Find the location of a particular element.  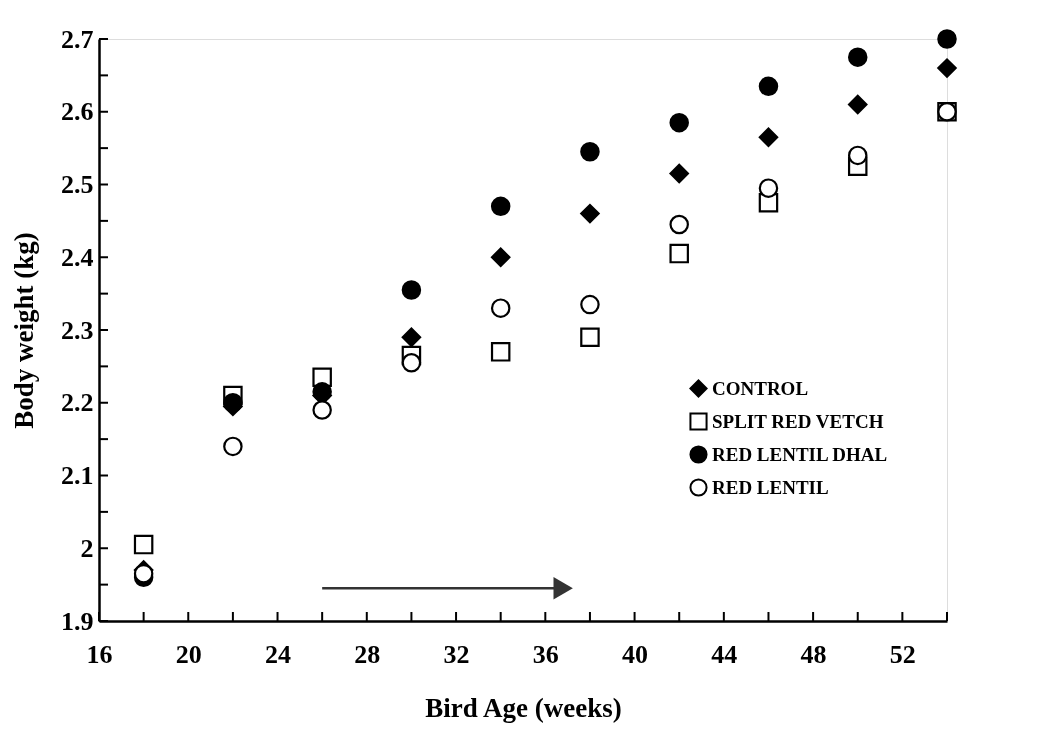

y-tick-label: 2.1 is located at coordinates (77, 475).